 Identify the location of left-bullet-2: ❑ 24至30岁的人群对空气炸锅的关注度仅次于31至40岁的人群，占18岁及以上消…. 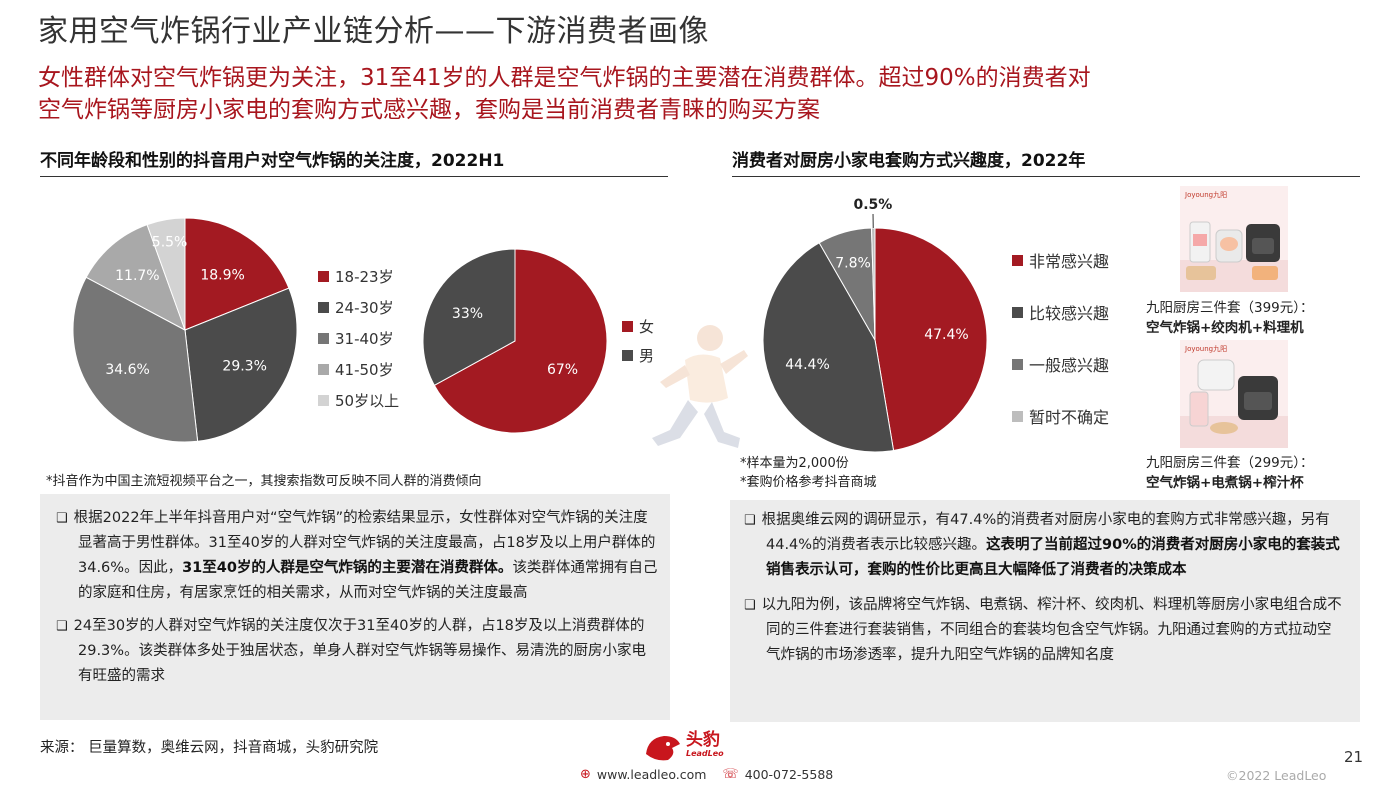
(357, 651).